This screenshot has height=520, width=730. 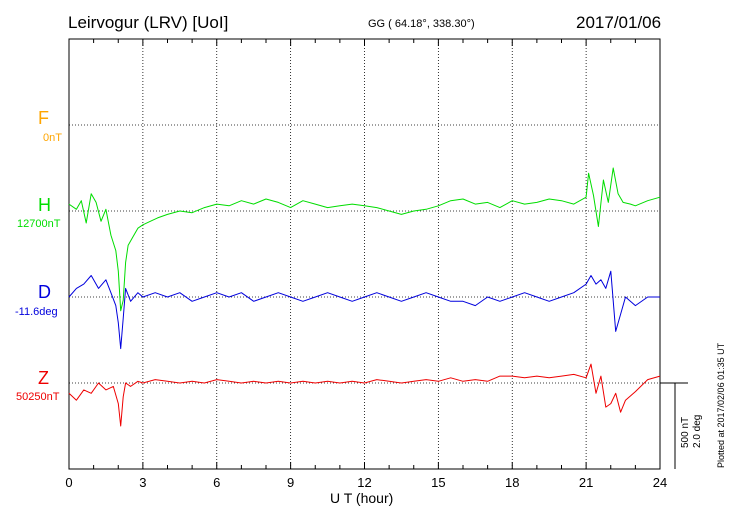 I want to click on x-tick-label: 6, so click(x=216, y=482).